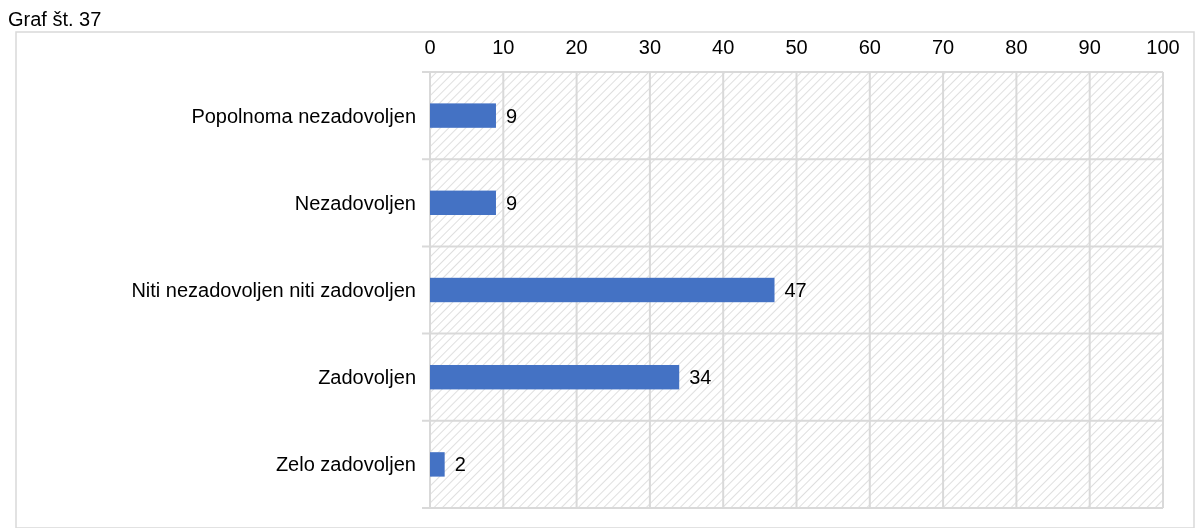 The height and width of the screenshot is (528, 1202). What do you see at coordinates (355, 202) in the screenshot?
I see `y-tick-label: Nezadovoljen` at bounding box center [355, 202].